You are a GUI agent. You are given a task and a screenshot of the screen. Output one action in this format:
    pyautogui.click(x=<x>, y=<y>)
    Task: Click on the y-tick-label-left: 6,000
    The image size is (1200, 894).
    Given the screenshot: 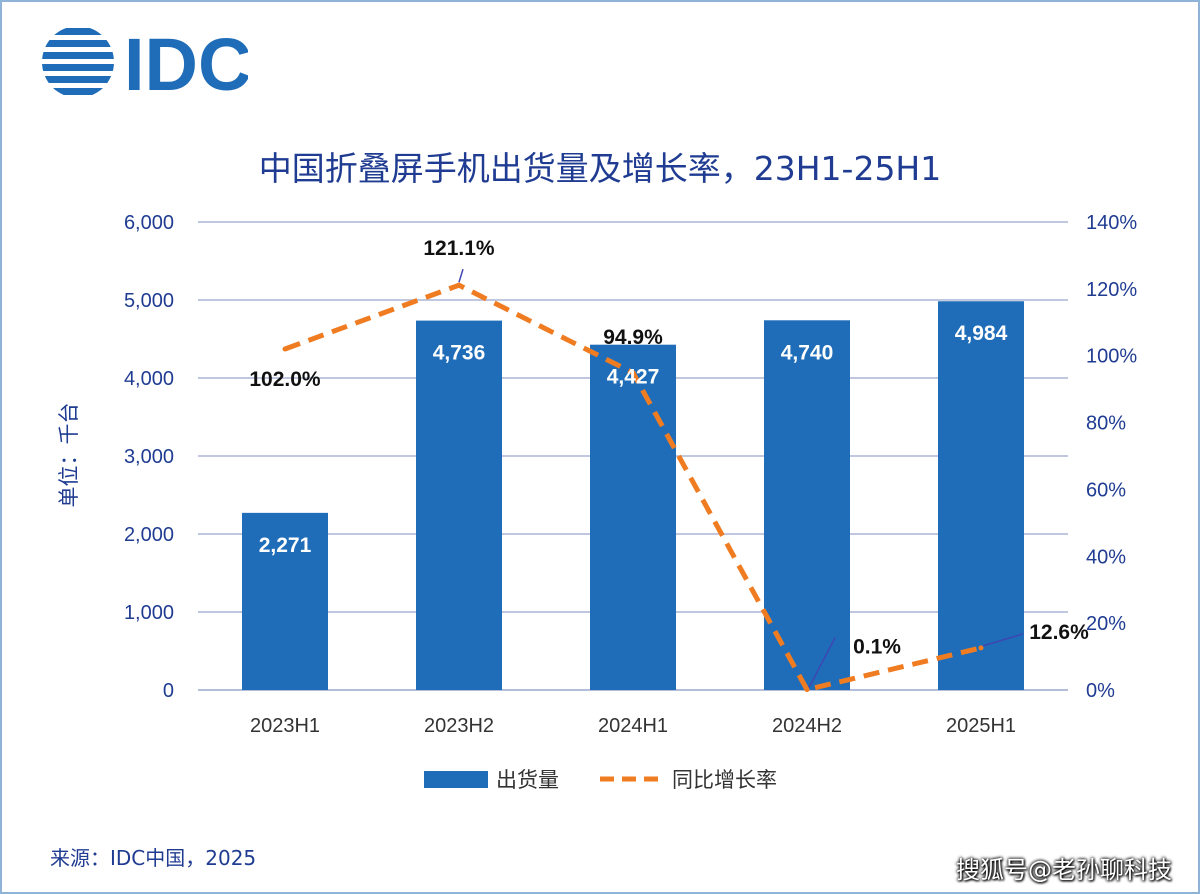 What is the action you would take?
    pyautogui.click(x=149, y=223)
    